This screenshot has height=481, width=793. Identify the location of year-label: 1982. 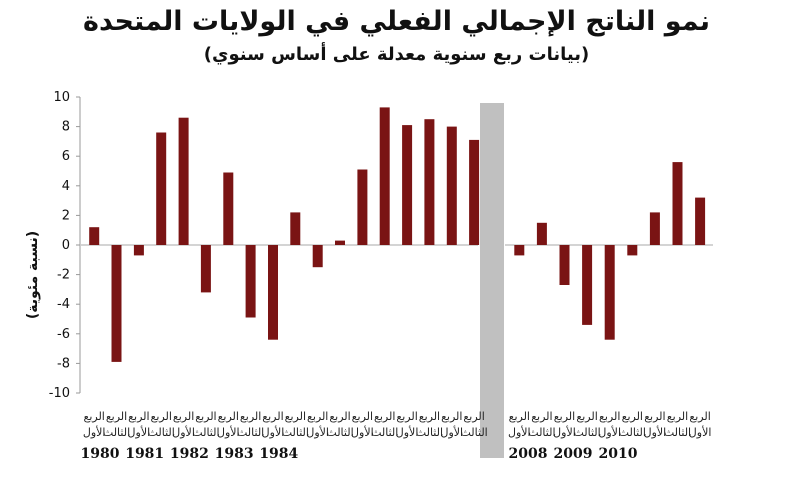
(189, 454).